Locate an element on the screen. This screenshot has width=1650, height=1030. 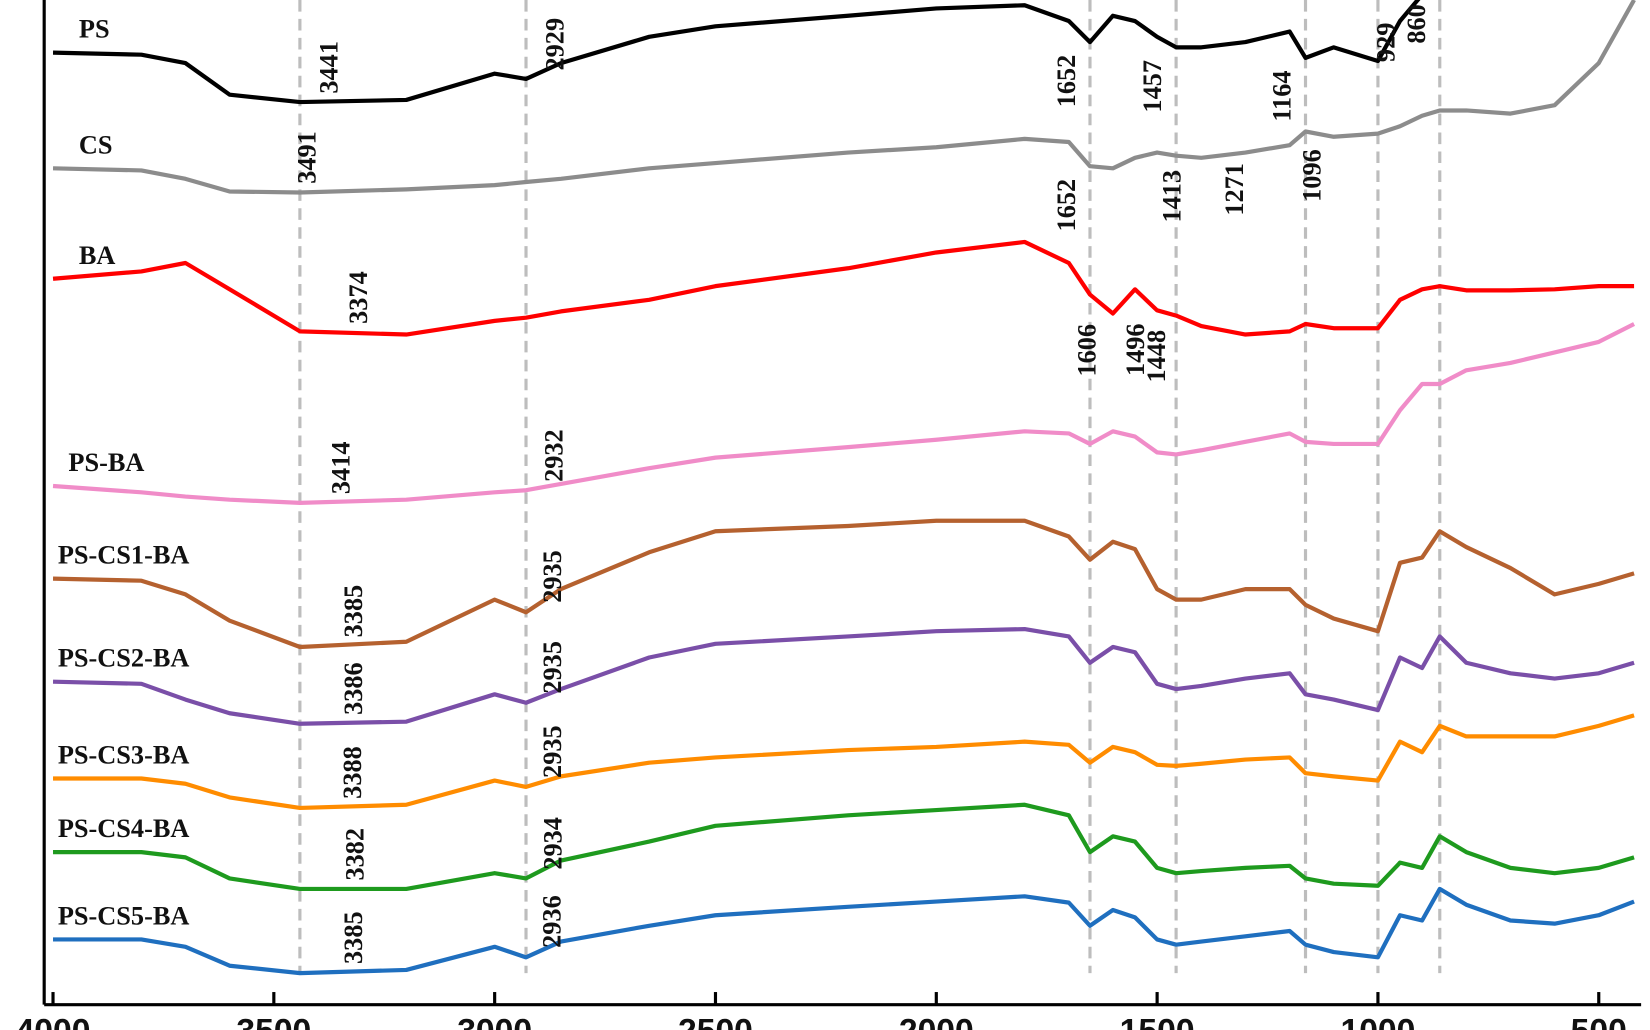
x-tick-label: 1000 is located at coordinates (1378, 1021).